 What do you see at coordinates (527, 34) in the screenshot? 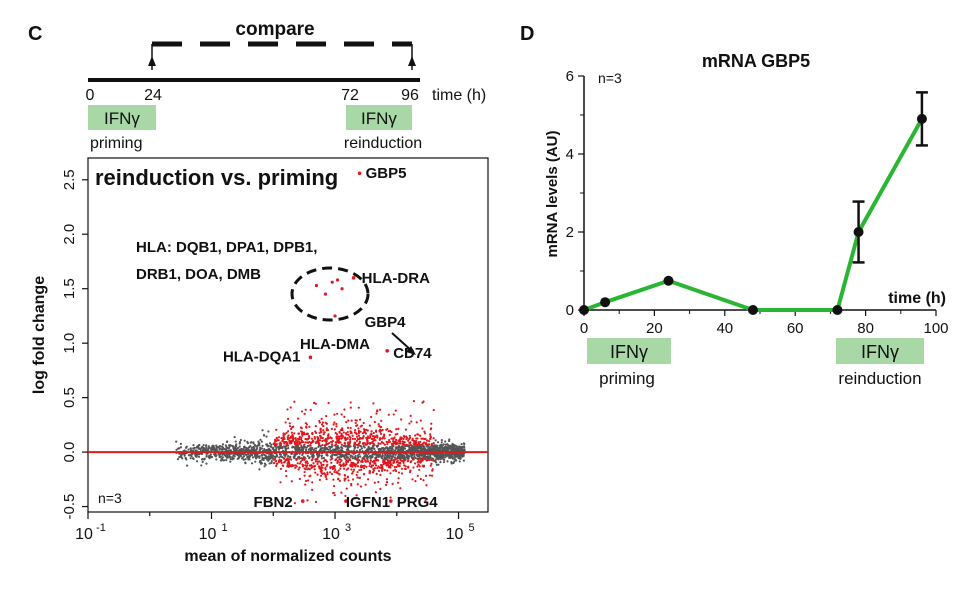
I see `panel-d-letter: D` at bounding box center [527, 34].